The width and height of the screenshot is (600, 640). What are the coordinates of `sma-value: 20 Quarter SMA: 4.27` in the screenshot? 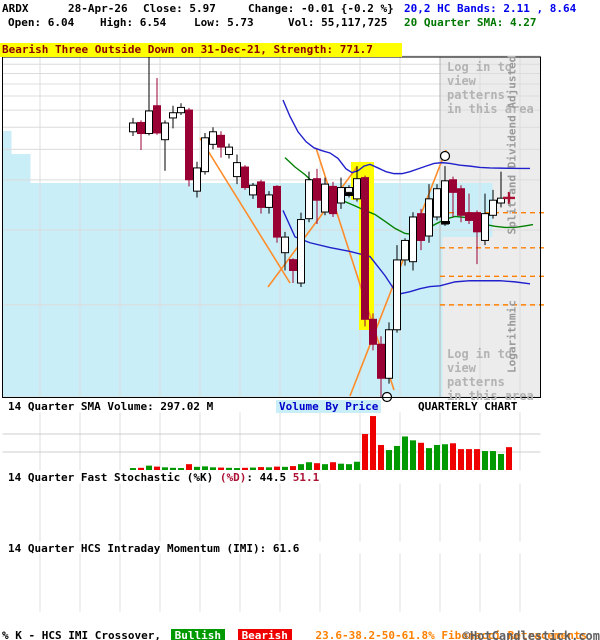 It's located at (470, 22).